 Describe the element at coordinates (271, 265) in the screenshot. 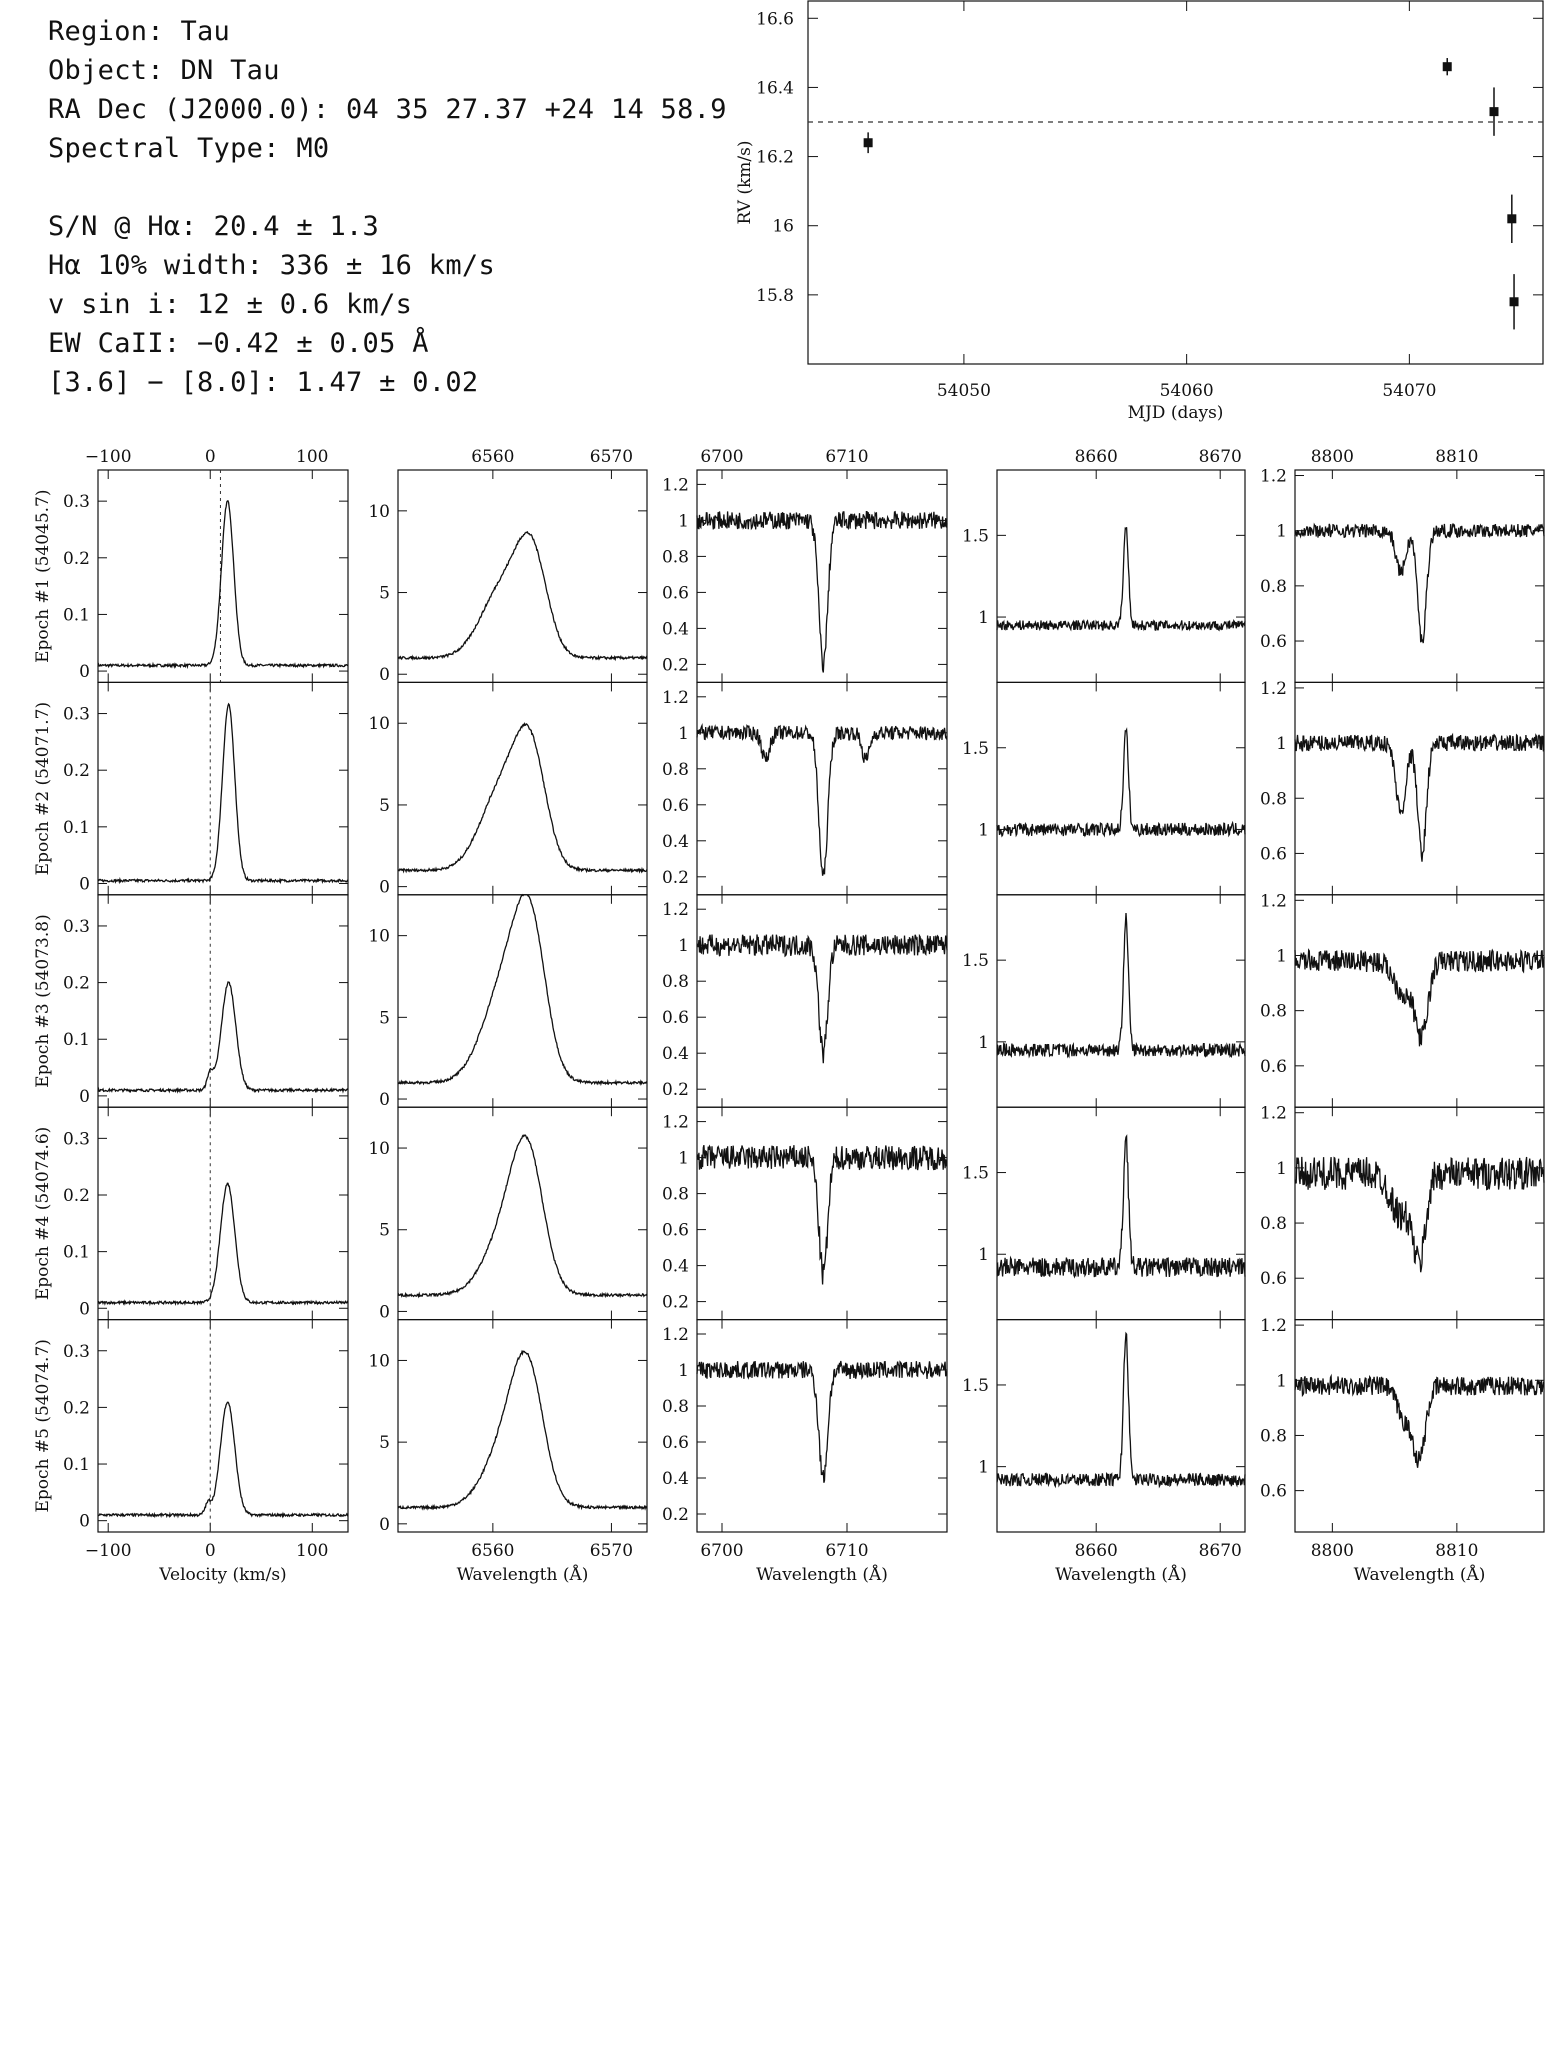

I see `info-halpha-width: Hα 10% width: 336 ± 16 km/s` at that location.